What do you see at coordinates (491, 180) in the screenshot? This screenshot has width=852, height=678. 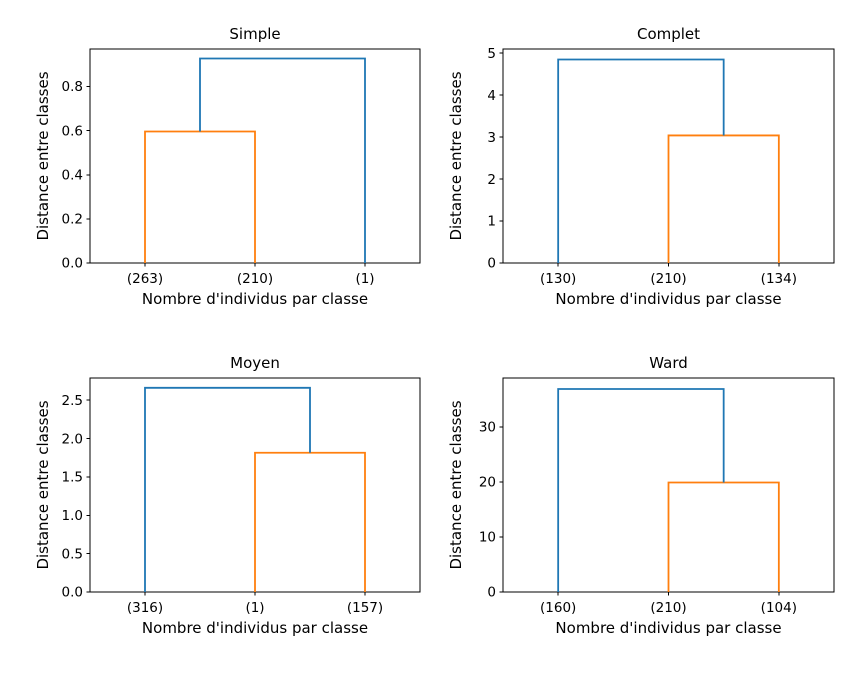 I see `y-tick-label: 2` at bounding box center [491, 180].